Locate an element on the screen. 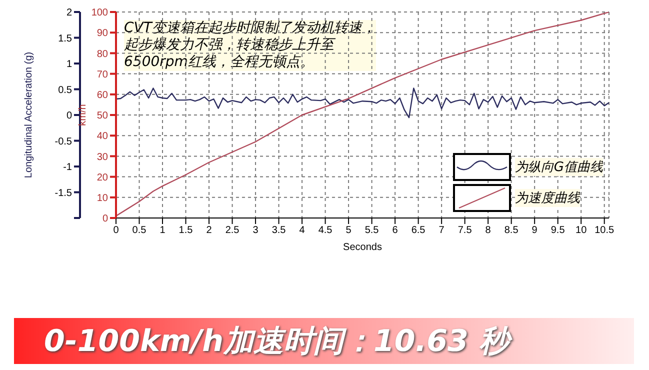  x-tick-label: 5.5 is located at coordinates (372, 230).